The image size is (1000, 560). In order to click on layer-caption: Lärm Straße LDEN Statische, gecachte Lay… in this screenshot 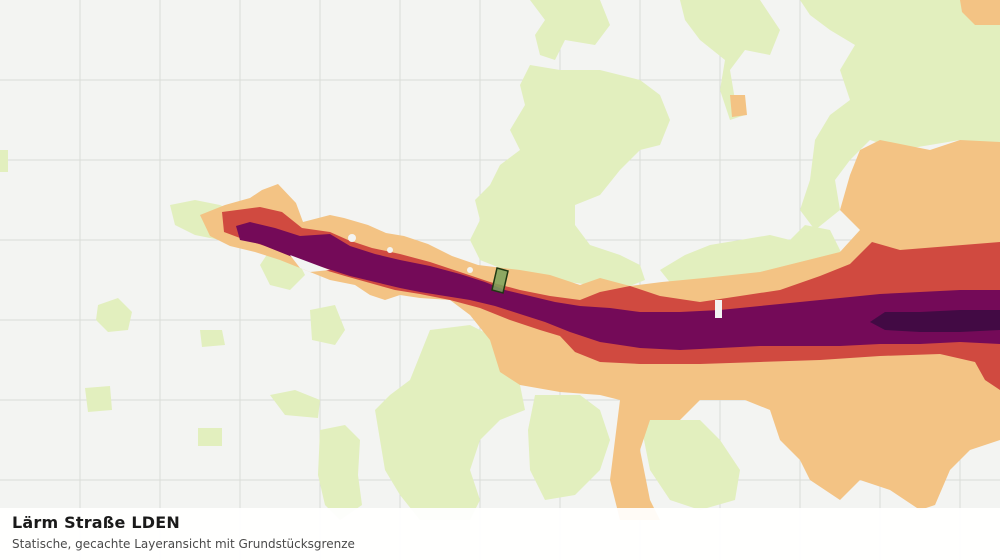, I will do `click(500, 534)`.